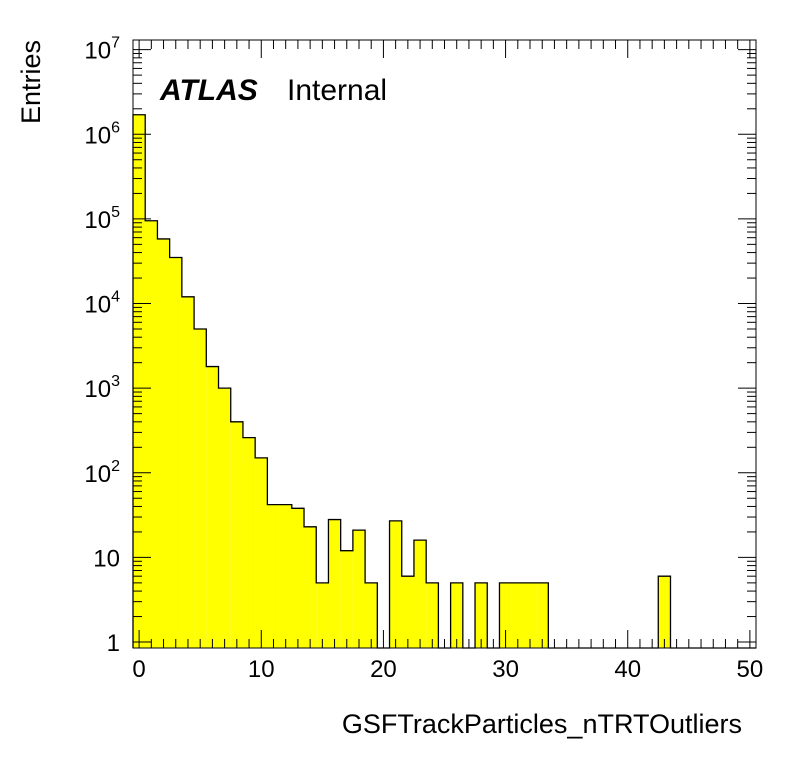  Describe the element at coordinates (113, 643) in the screenshot. I see `y-tick-label: 1` at that location.